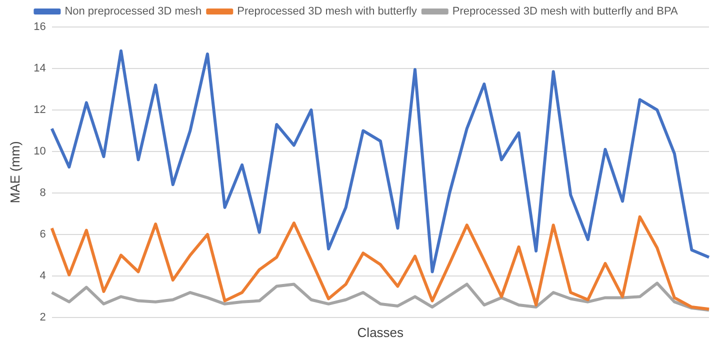 The image size is (719, 341). Describe the element at coordinates (43, 317) in the screenshot. I see `y-tick-label: 2` at that location.